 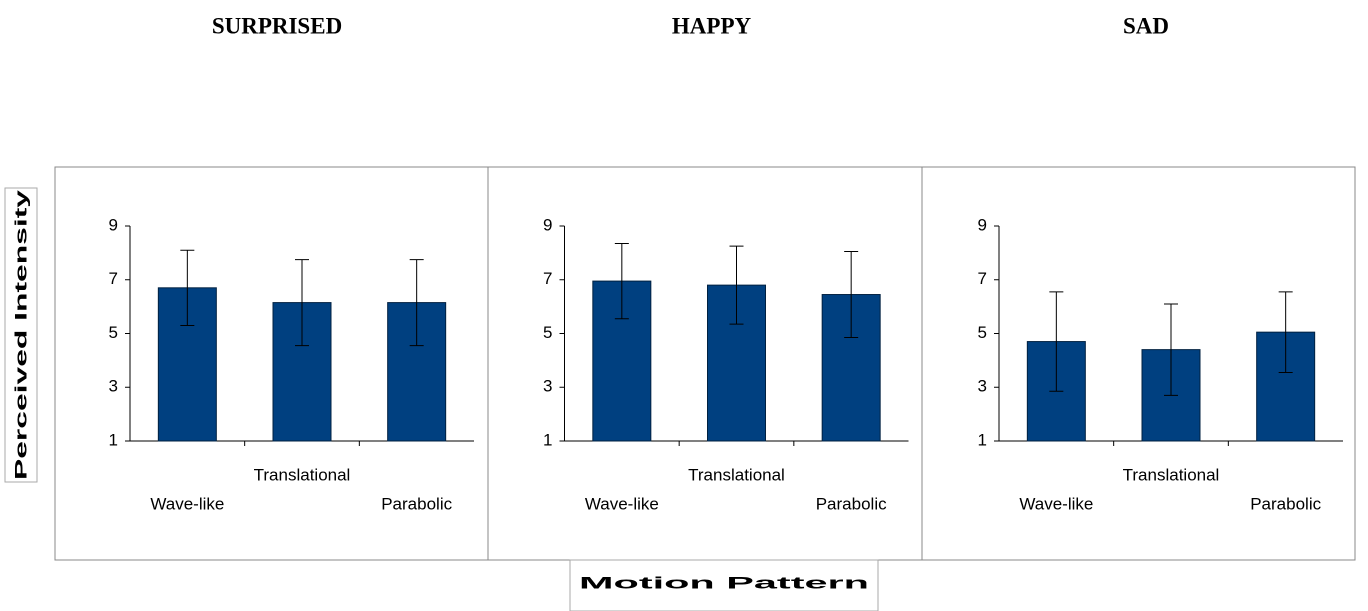 What do you see at coordinates (724, 582) in the screenshot?
I see `x-axis-label: Motion Pattern` at bounding box center [724, 582].